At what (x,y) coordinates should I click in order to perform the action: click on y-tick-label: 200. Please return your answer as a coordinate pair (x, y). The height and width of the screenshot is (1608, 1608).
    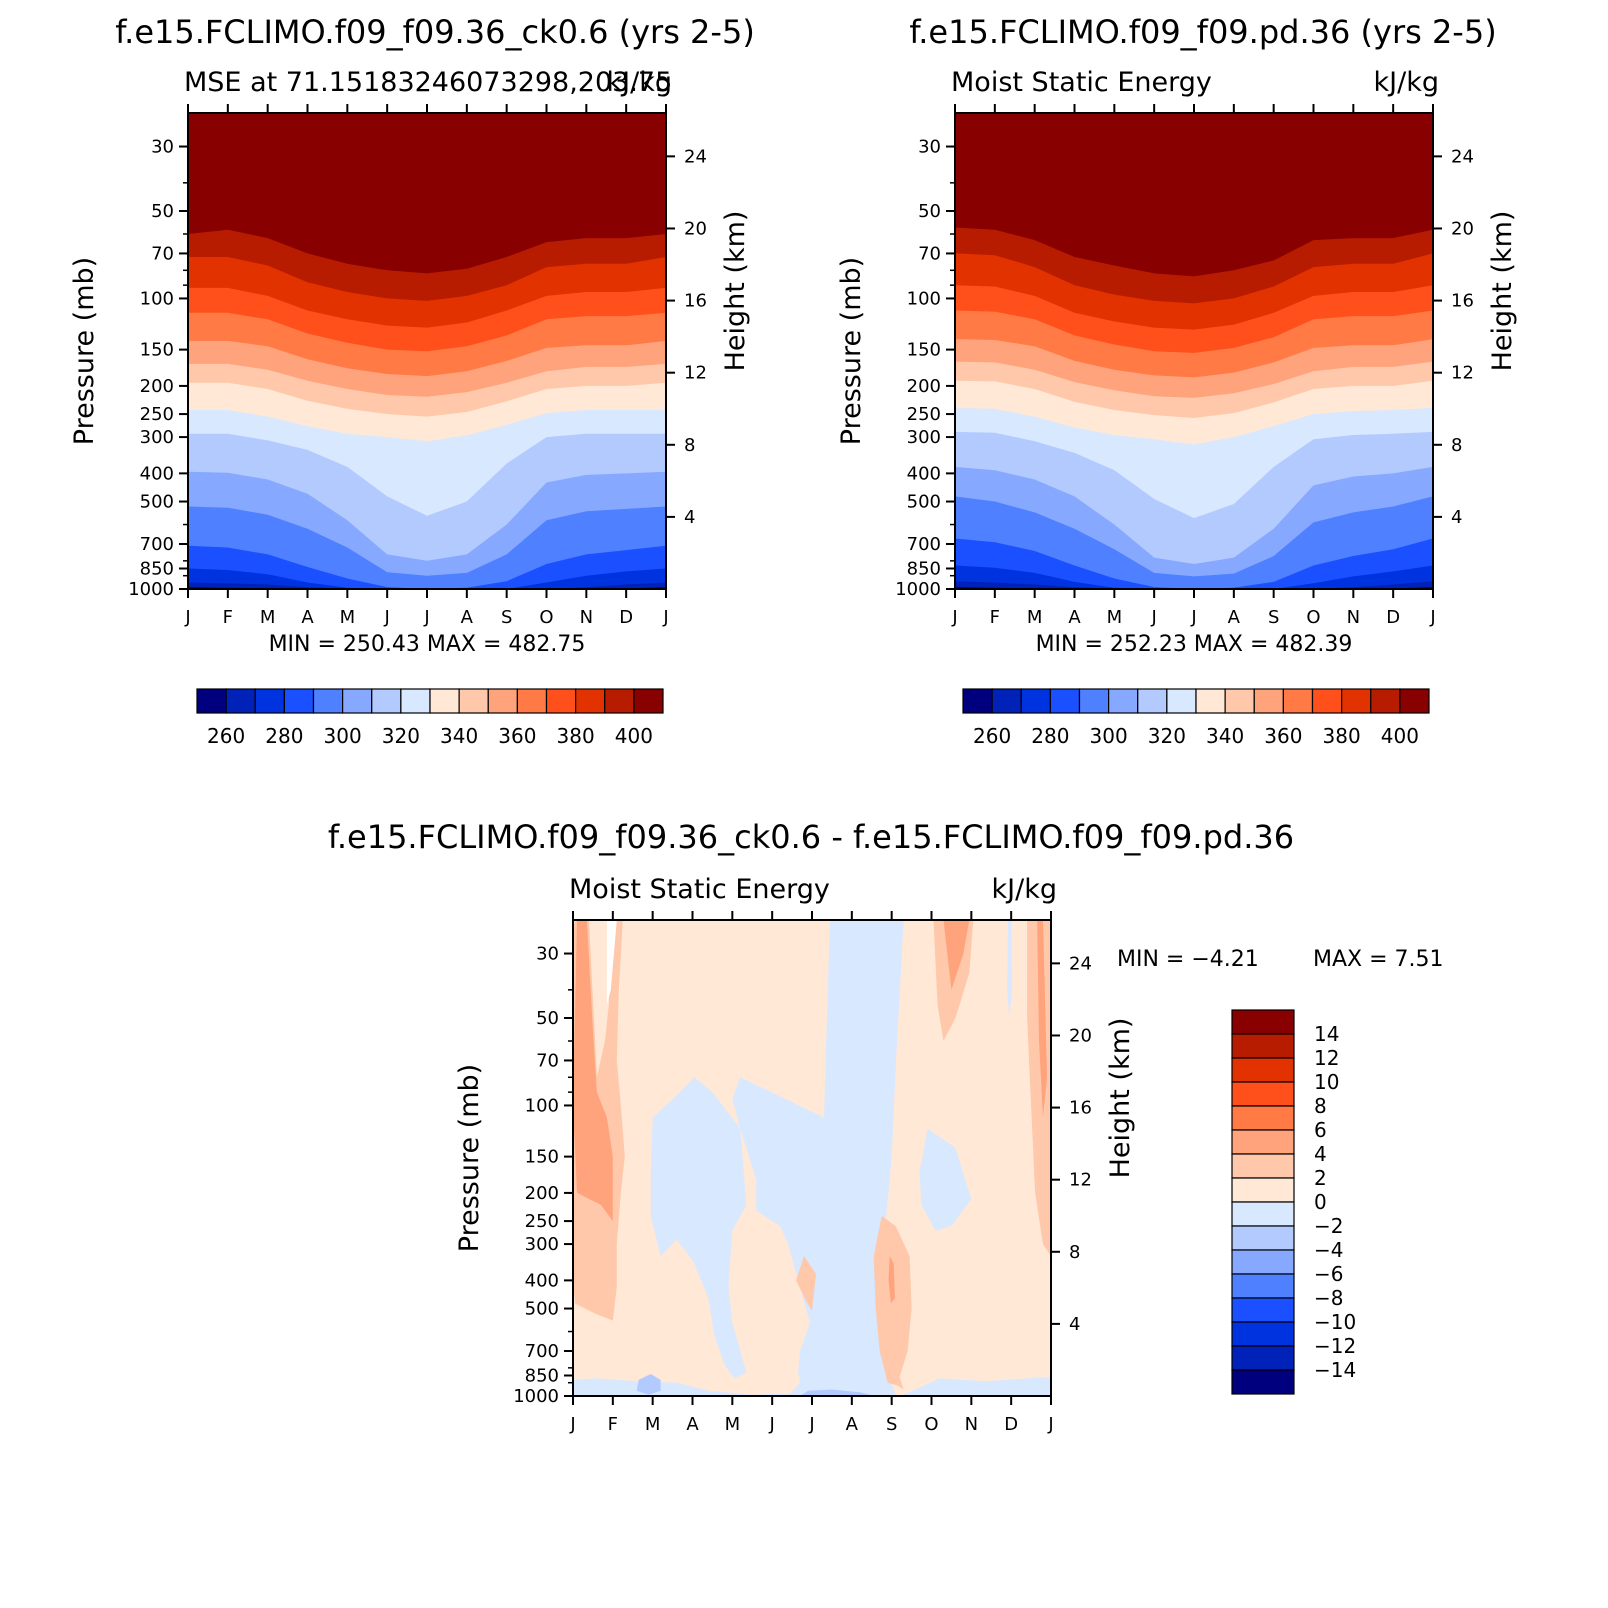
    Looking at the image, I should click on (924, 386).